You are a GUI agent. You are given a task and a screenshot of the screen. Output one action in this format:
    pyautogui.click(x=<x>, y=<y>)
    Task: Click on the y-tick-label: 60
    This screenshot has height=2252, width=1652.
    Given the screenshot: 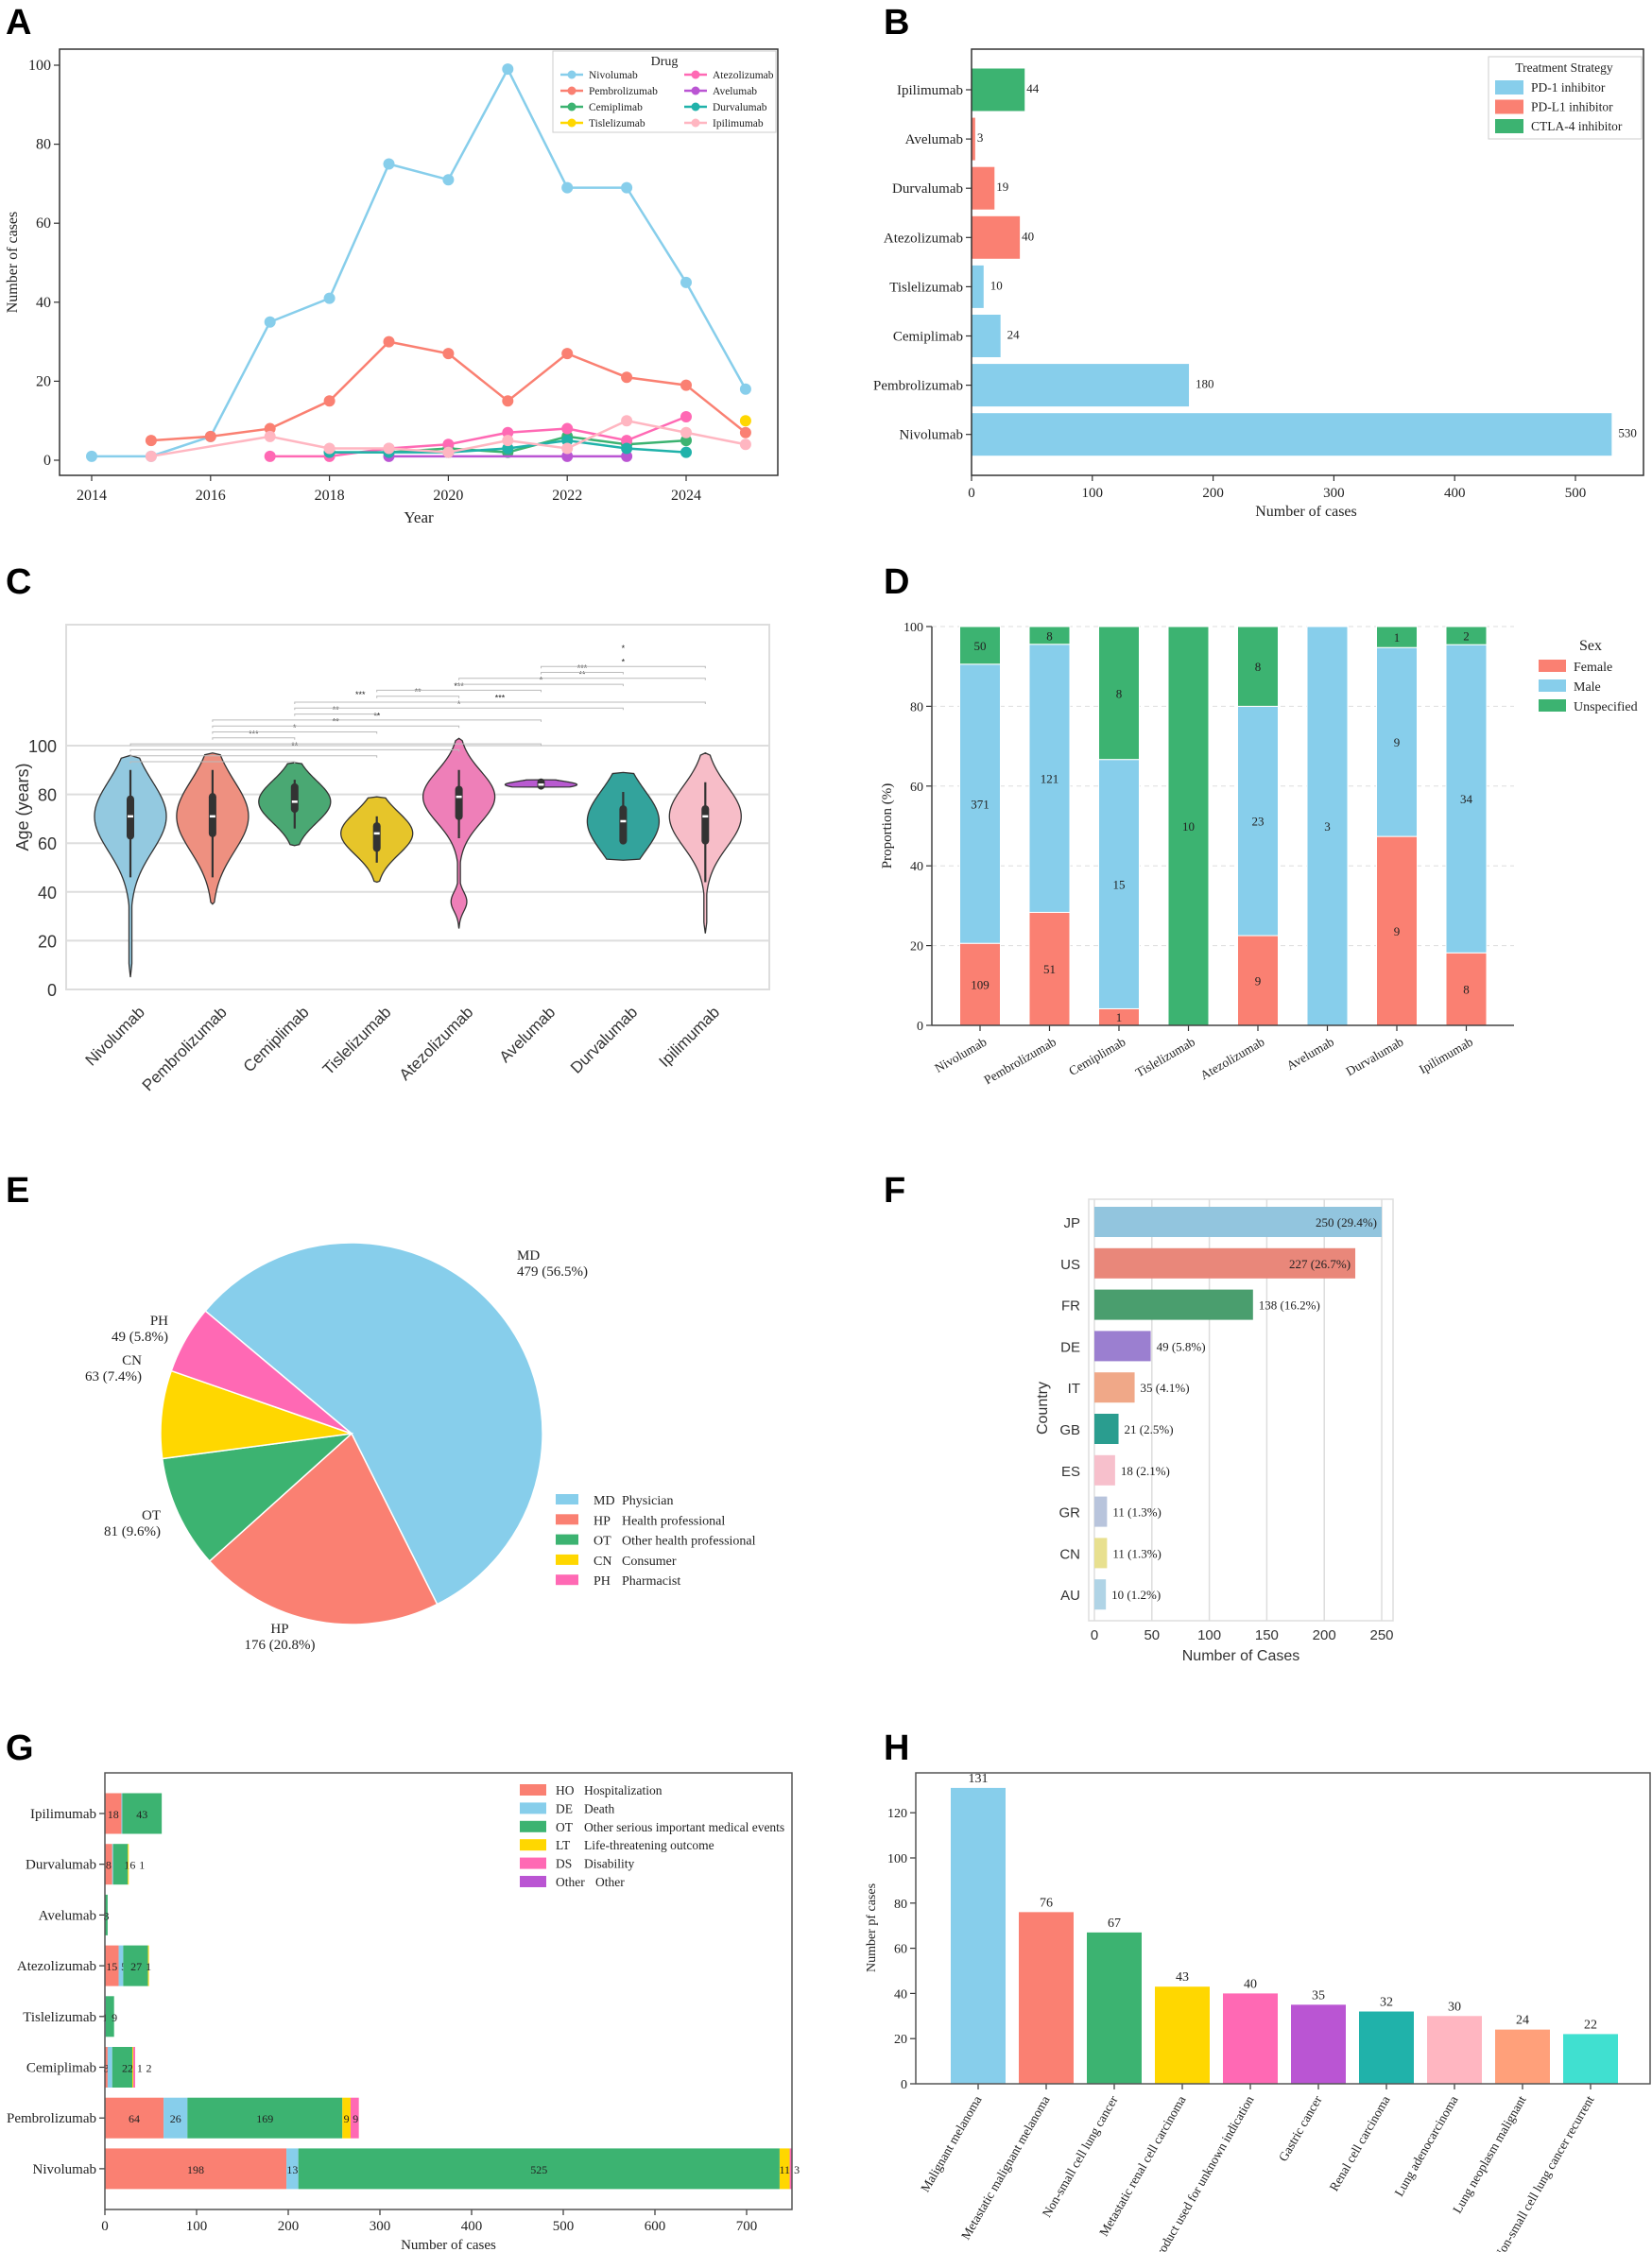 What is the action you would take?
    pyautogui.click(x=900, y=1950)
    